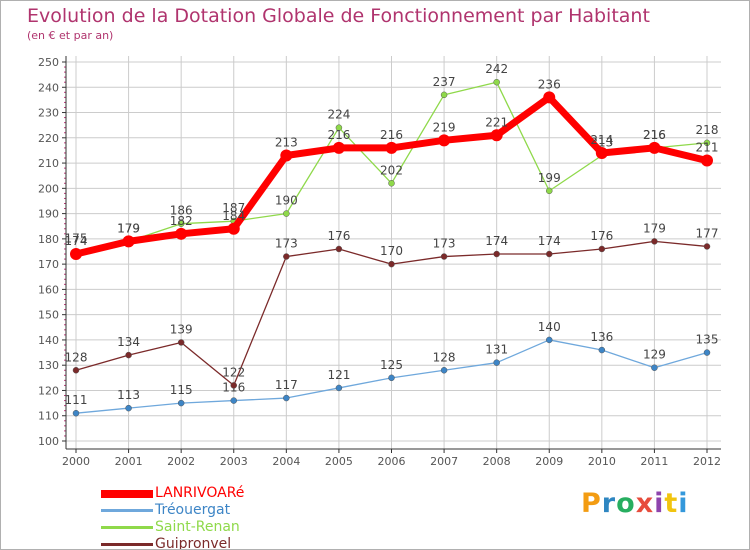  What do you see at coordinates (286, 385) in the screenshot?
I see `data-label: 117` at bounding box center [286, 385].